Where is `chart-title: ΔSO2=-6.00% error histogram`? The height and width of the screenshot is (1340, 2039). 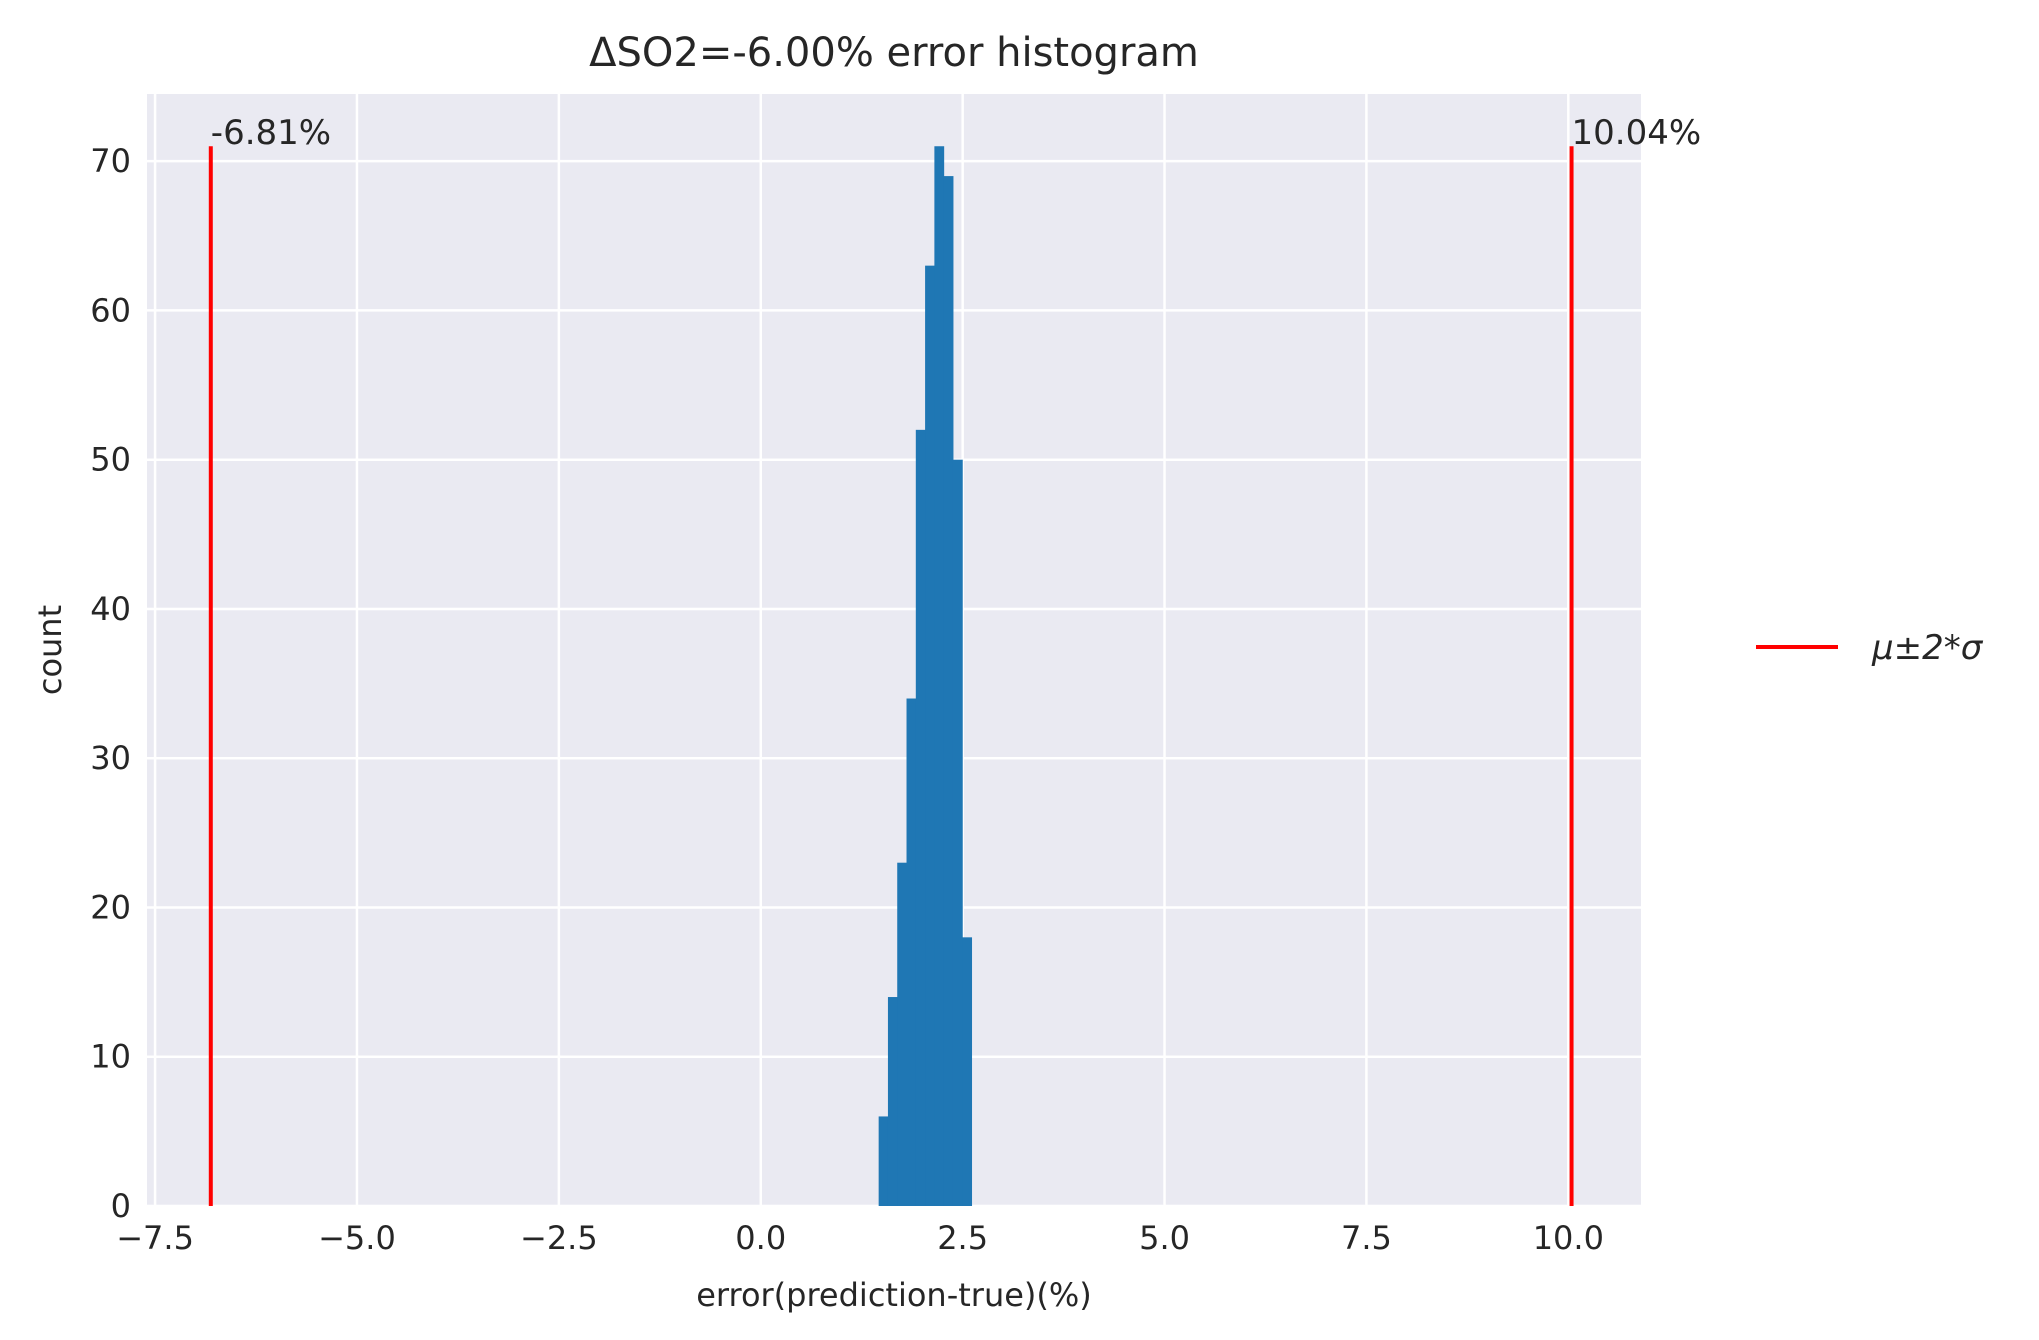
chart-title: ΔSO2=-6.00% error histogram is located at coordinates (894, 53).